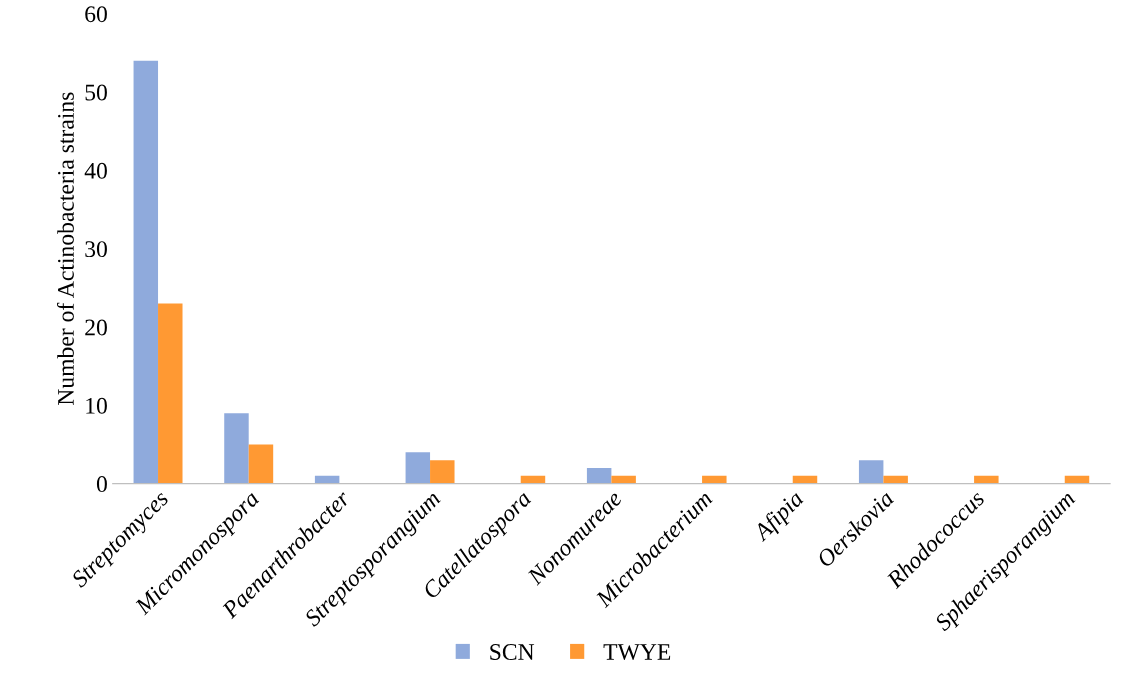  What do you see at coordinates (96, 14) in the screenshot?
I see `y-tick-label: 60` at bounding box center [96, 14].